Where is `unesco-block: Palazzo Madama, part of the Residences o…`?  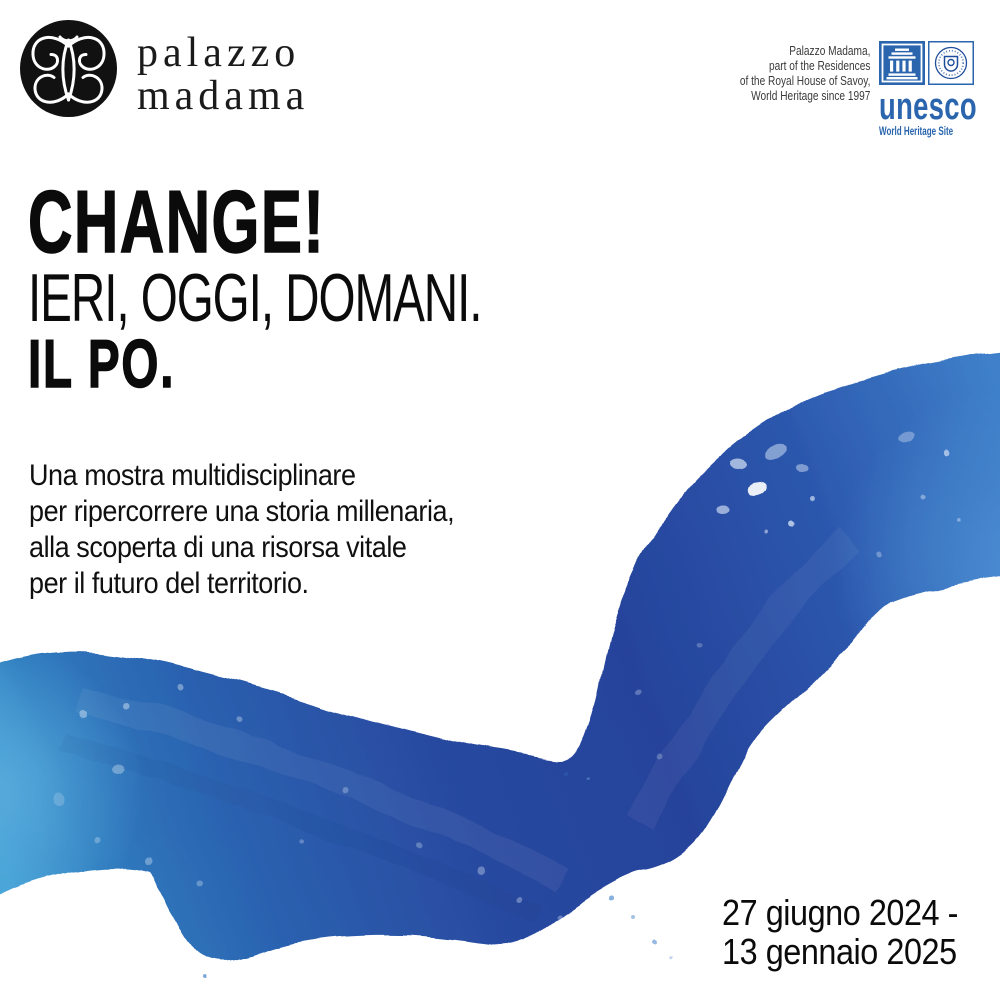
unesco-block: Palazzo Madama, part of the Residences o… is located at coordinates (840, 89).